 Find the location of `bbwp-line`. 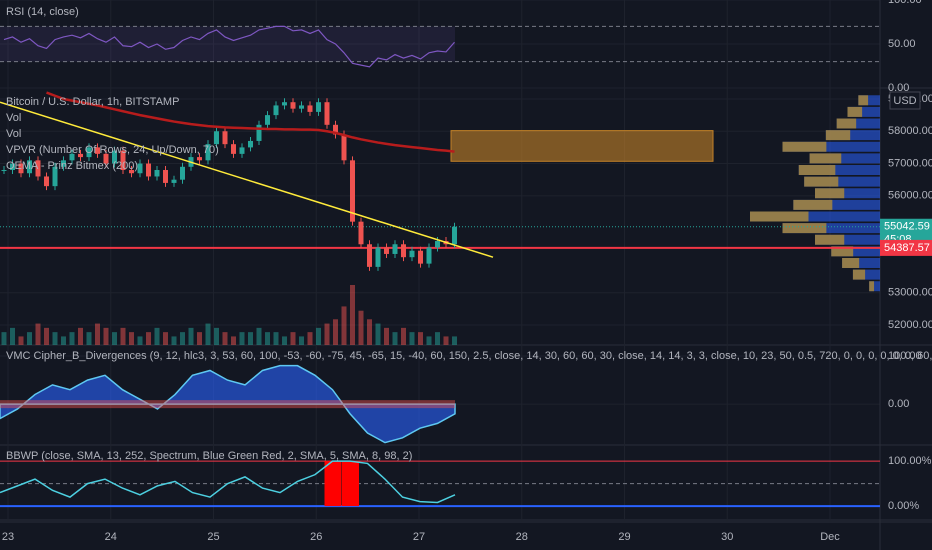

bbwp-line is located at coordinates (228, 482).